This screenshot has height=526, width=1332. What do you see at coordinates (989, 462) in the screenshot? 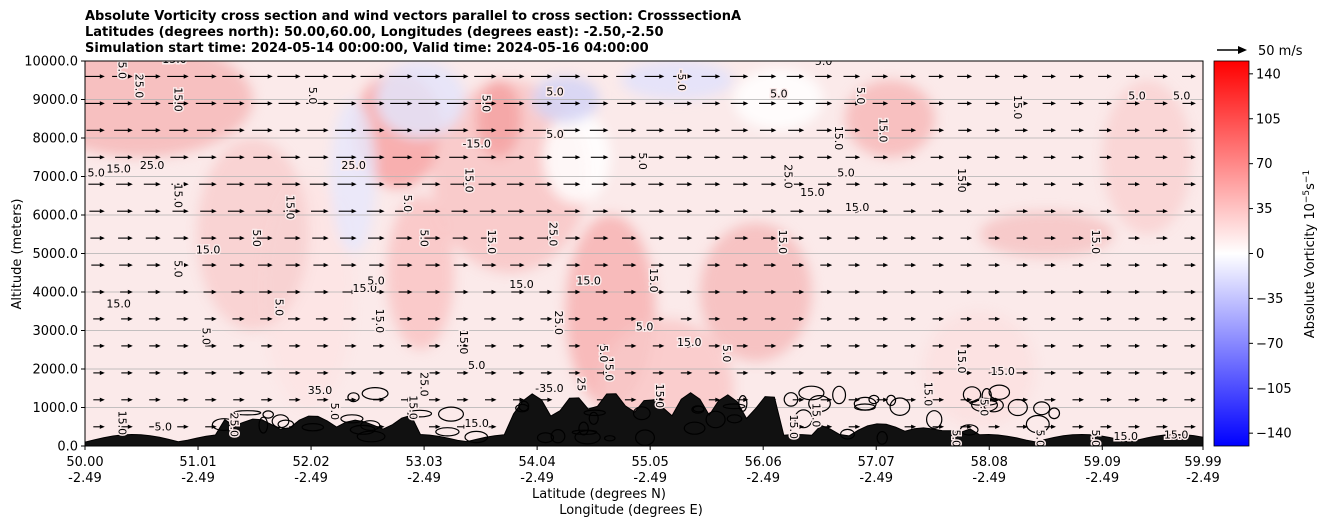
I see `x-tick-label-latitude: 58.08` at bounding box center [989, 462].